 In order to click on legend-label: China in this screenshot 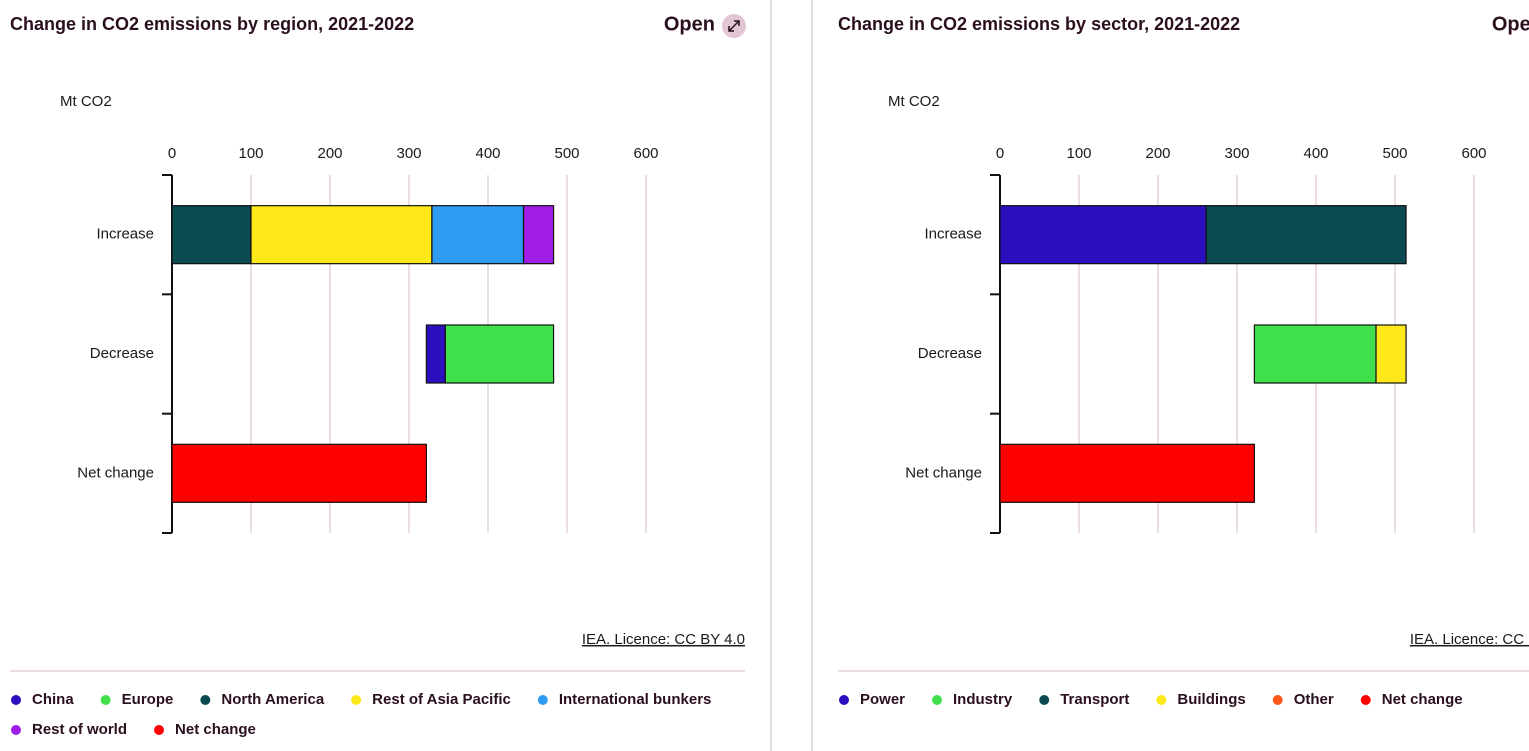, I will do `click(53, 699)`.